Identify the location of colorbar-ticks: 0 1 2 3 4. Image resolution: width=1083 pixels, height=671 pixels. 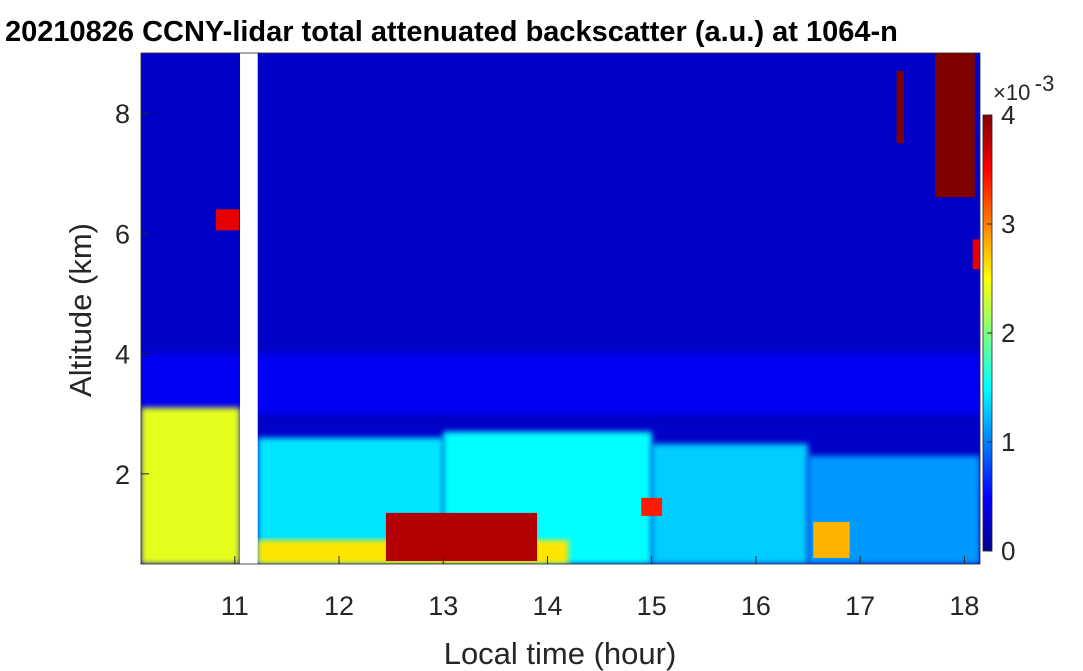
(1001, 333).